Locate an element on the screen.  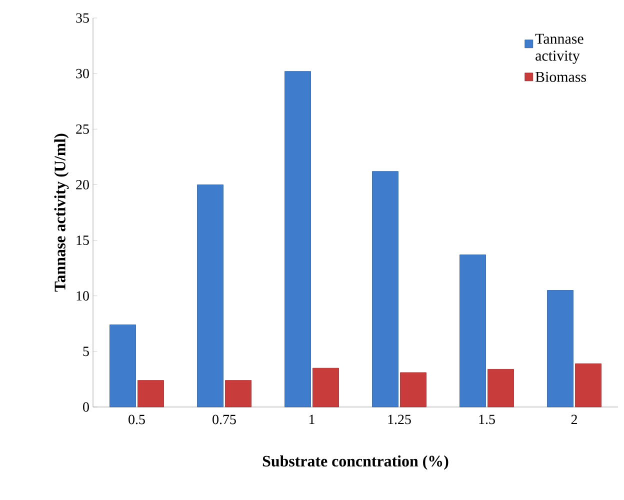
x-tick-label: 0.5 is located at coordinates (136, 419).